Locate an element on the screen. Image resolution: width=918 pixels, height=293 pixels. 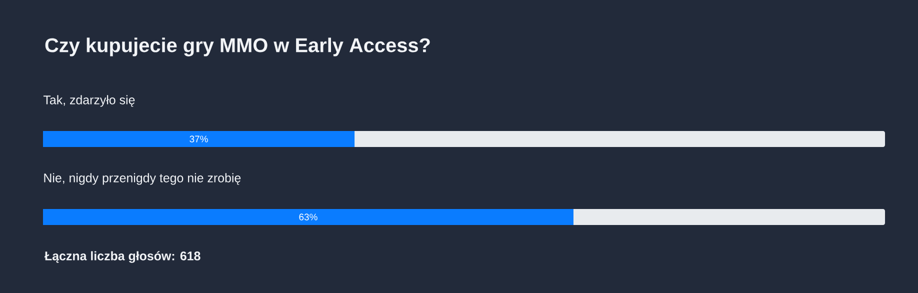
chart-title: Czy kupujecie gry MMO w Early Access? is located at coordinates (237, 47).